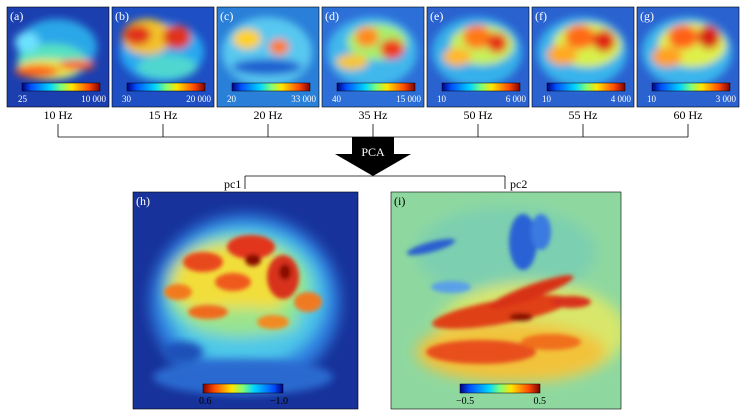  What do you see at coordinates (621, 99) in the screenshot?
I see `panel-f-cb-max: 4 000` at bounding box center [621, 99].